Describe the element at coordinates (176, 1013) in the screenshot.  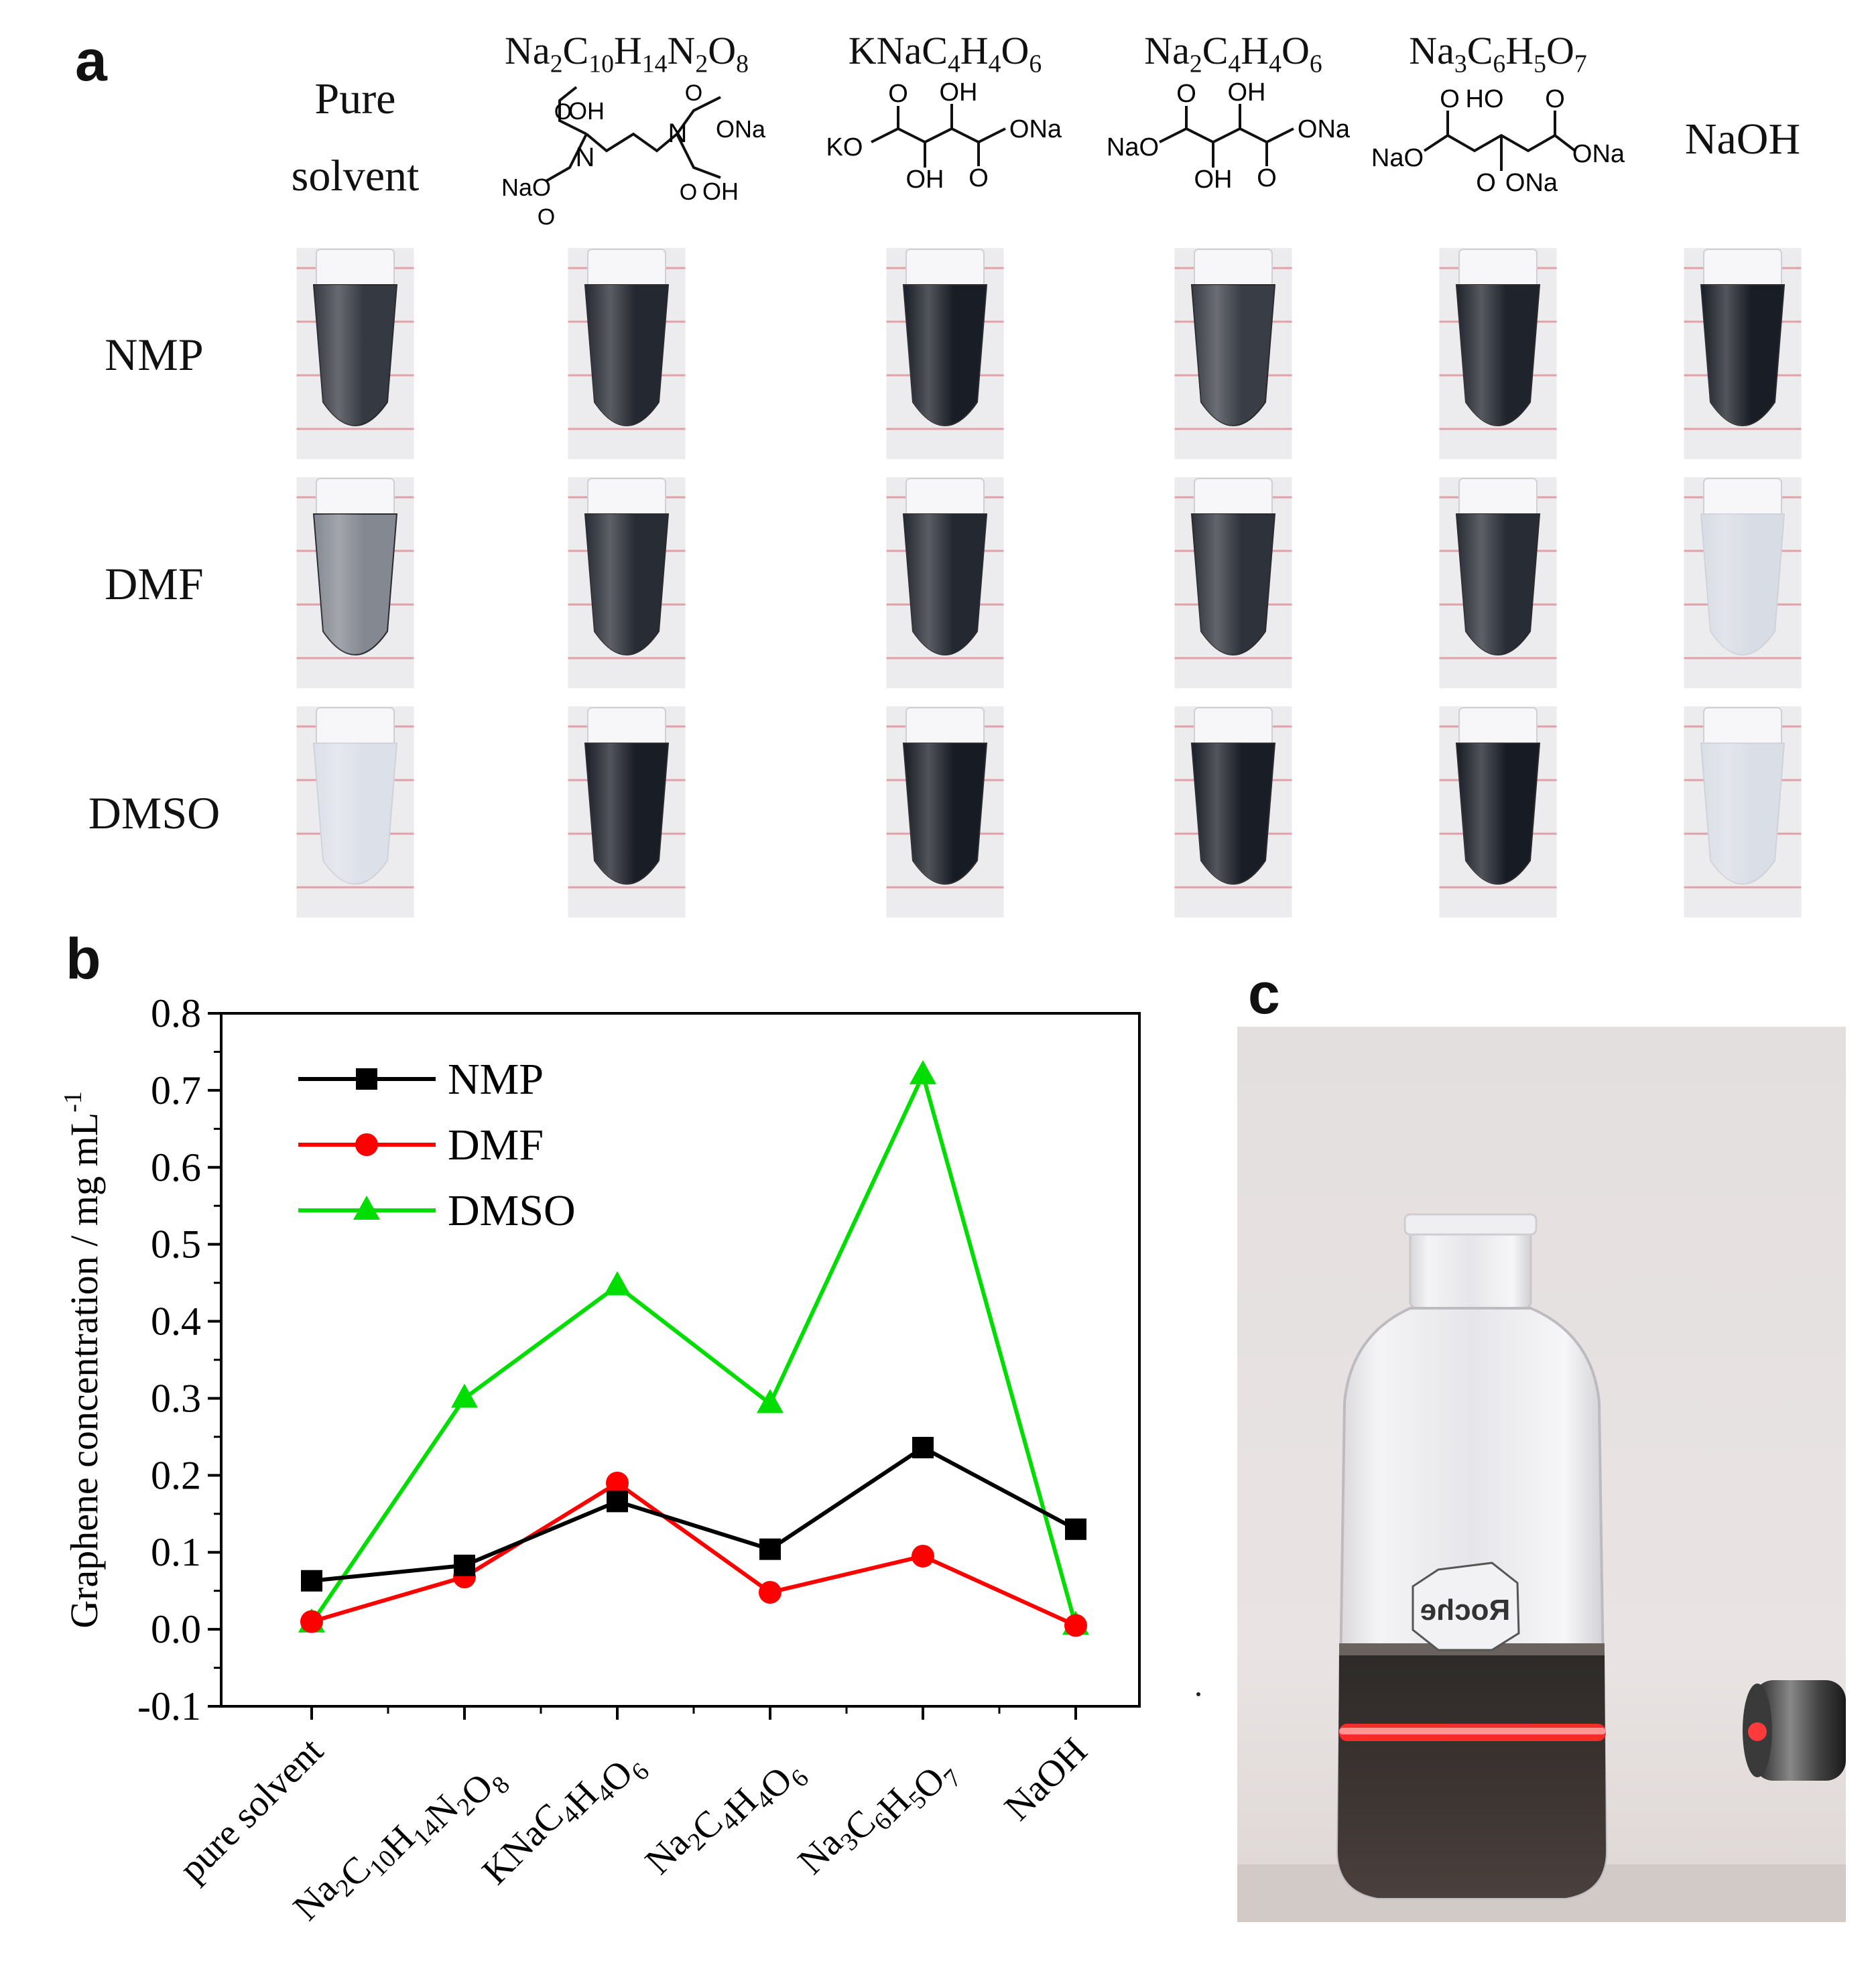
I see `y-tick-label: 0.8` at that location.